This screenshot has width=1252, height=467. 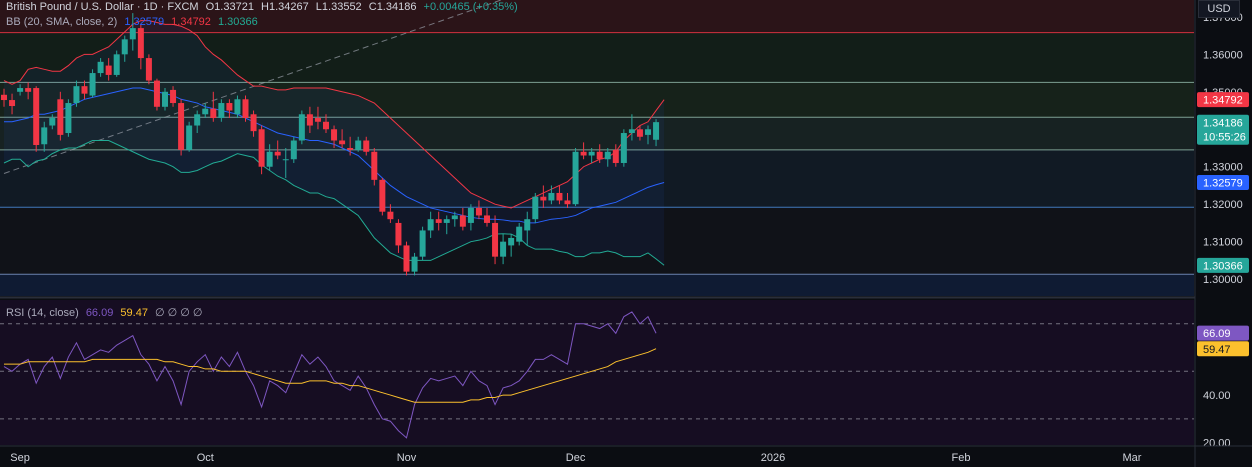 What do you see at coordinates (1223, 123) in the screenshot?
I see `price-badge-label: 1.34186` at bounding box center [1223, 123].